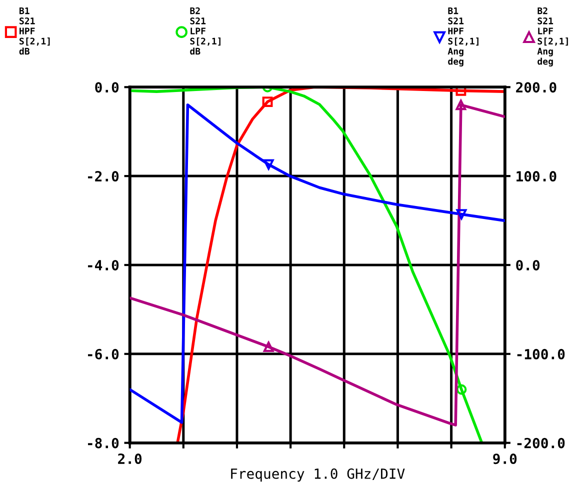  I want to click on y-tick-label: -2.0, so click(103, 176).